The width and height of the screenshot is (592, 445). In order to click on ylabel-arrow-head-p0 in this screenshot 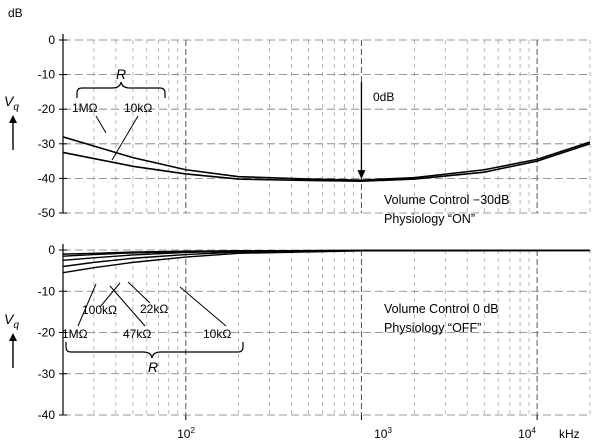, I will do `click(13, 119)`.